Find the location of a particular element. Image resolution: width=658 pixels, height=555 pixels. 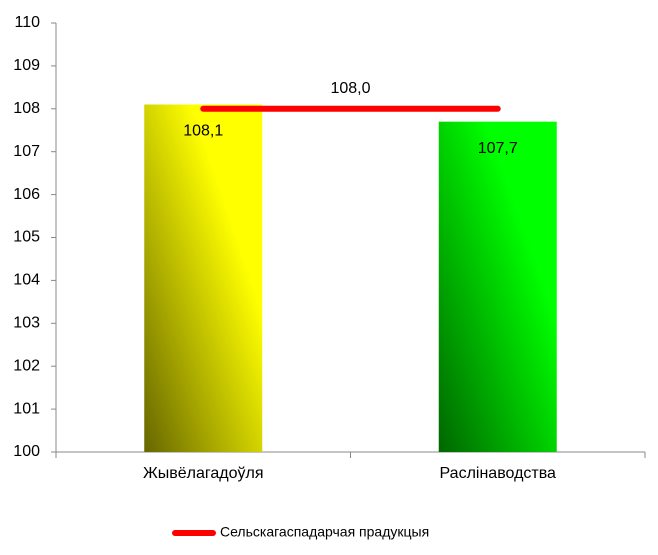

y-tick-label: 110 is located at coordinates (27, 22).